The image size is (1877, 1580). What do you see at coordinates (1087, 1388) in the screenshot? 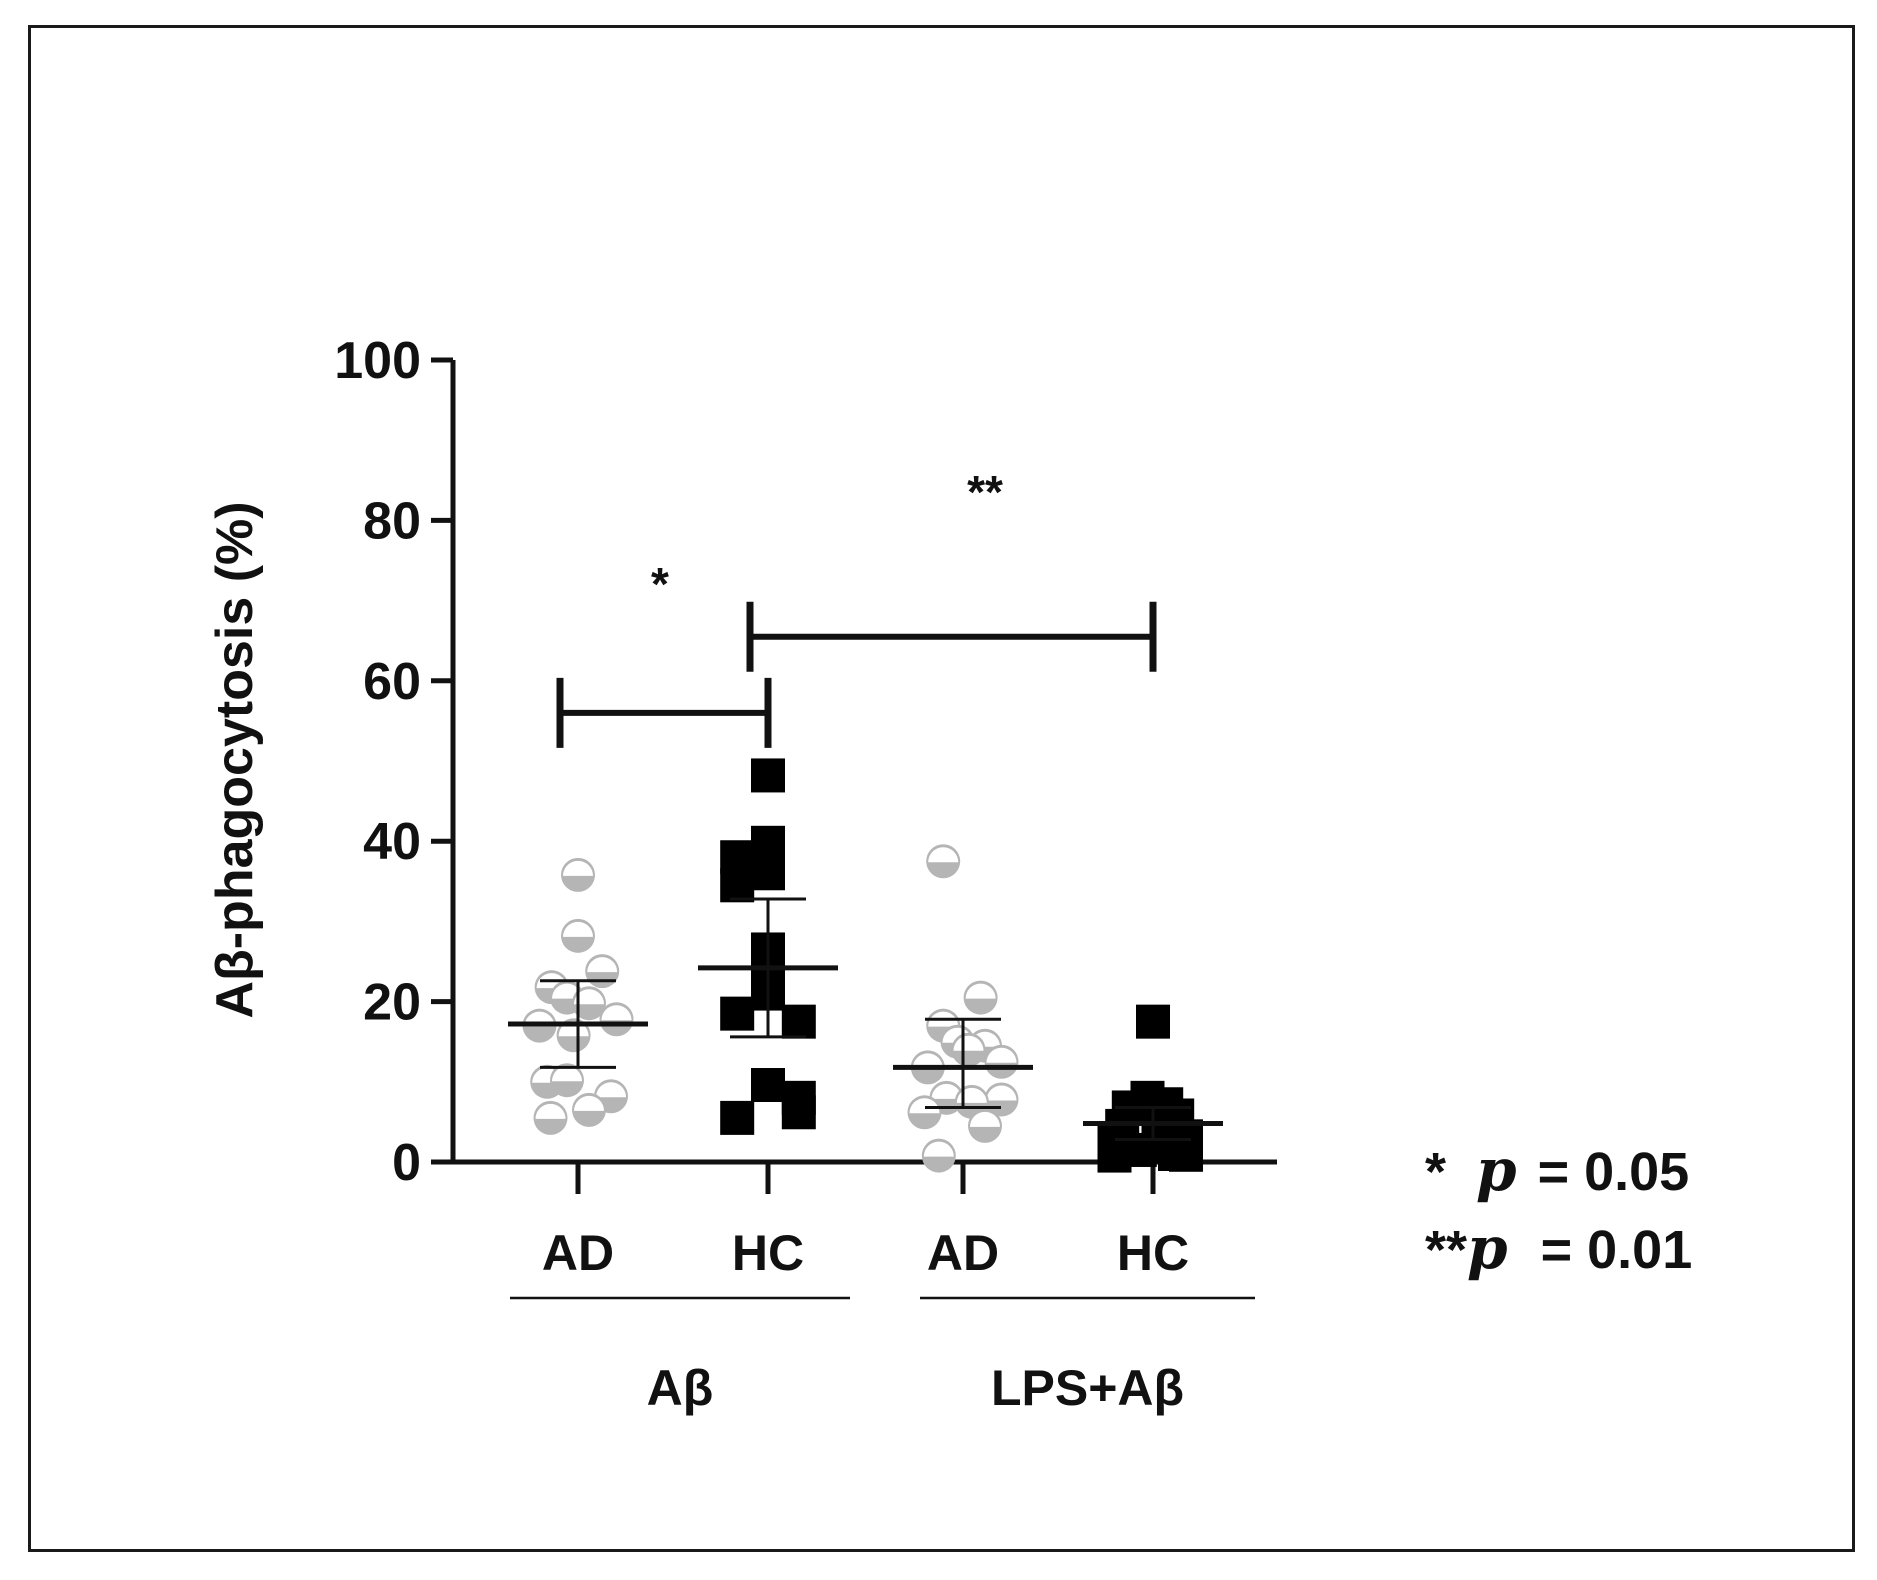
I see `group-label: LPS+Aβ` at bounding box center [1087, 1388].